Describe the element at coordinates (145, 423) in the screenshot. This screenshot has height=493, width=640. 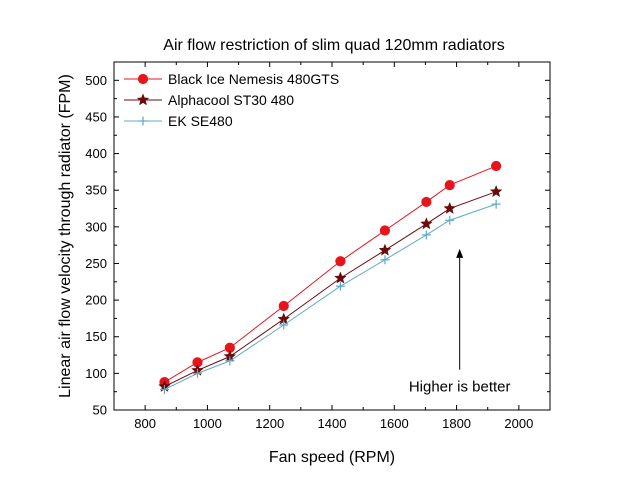
I see `x-tick-label-800: 800` at that location.